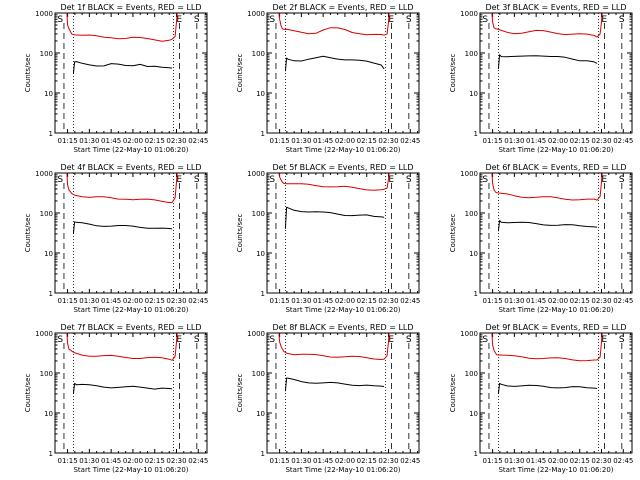 The width and height of the screenshot is (640, 480). What do you see at coordinates (130, 167) in the screenshot?
I see `panel-title: Det 4f BLACK = Events, RED = LLD` at bounding box center [130, 167].